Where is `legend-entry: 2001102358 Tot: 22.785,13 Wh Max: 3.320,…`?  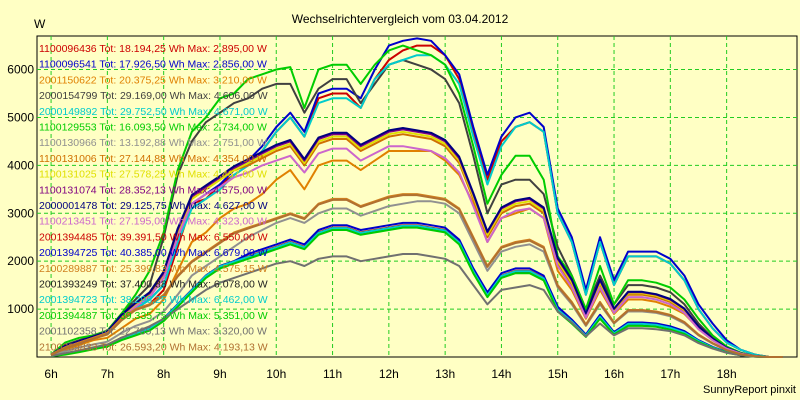
legend-entry: 2001102358 Tot: 22.785,13 Wh Max: 3.320,… is located at coordinates (153, 332).